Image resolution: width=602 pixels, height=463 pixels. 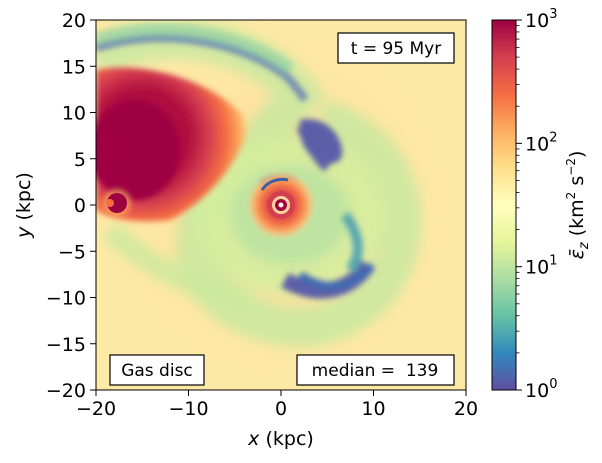 What do you see at coordinates (466, 409) in the screenshot?
I see `x-tick-label: 20` at bounding box center [466, 409].